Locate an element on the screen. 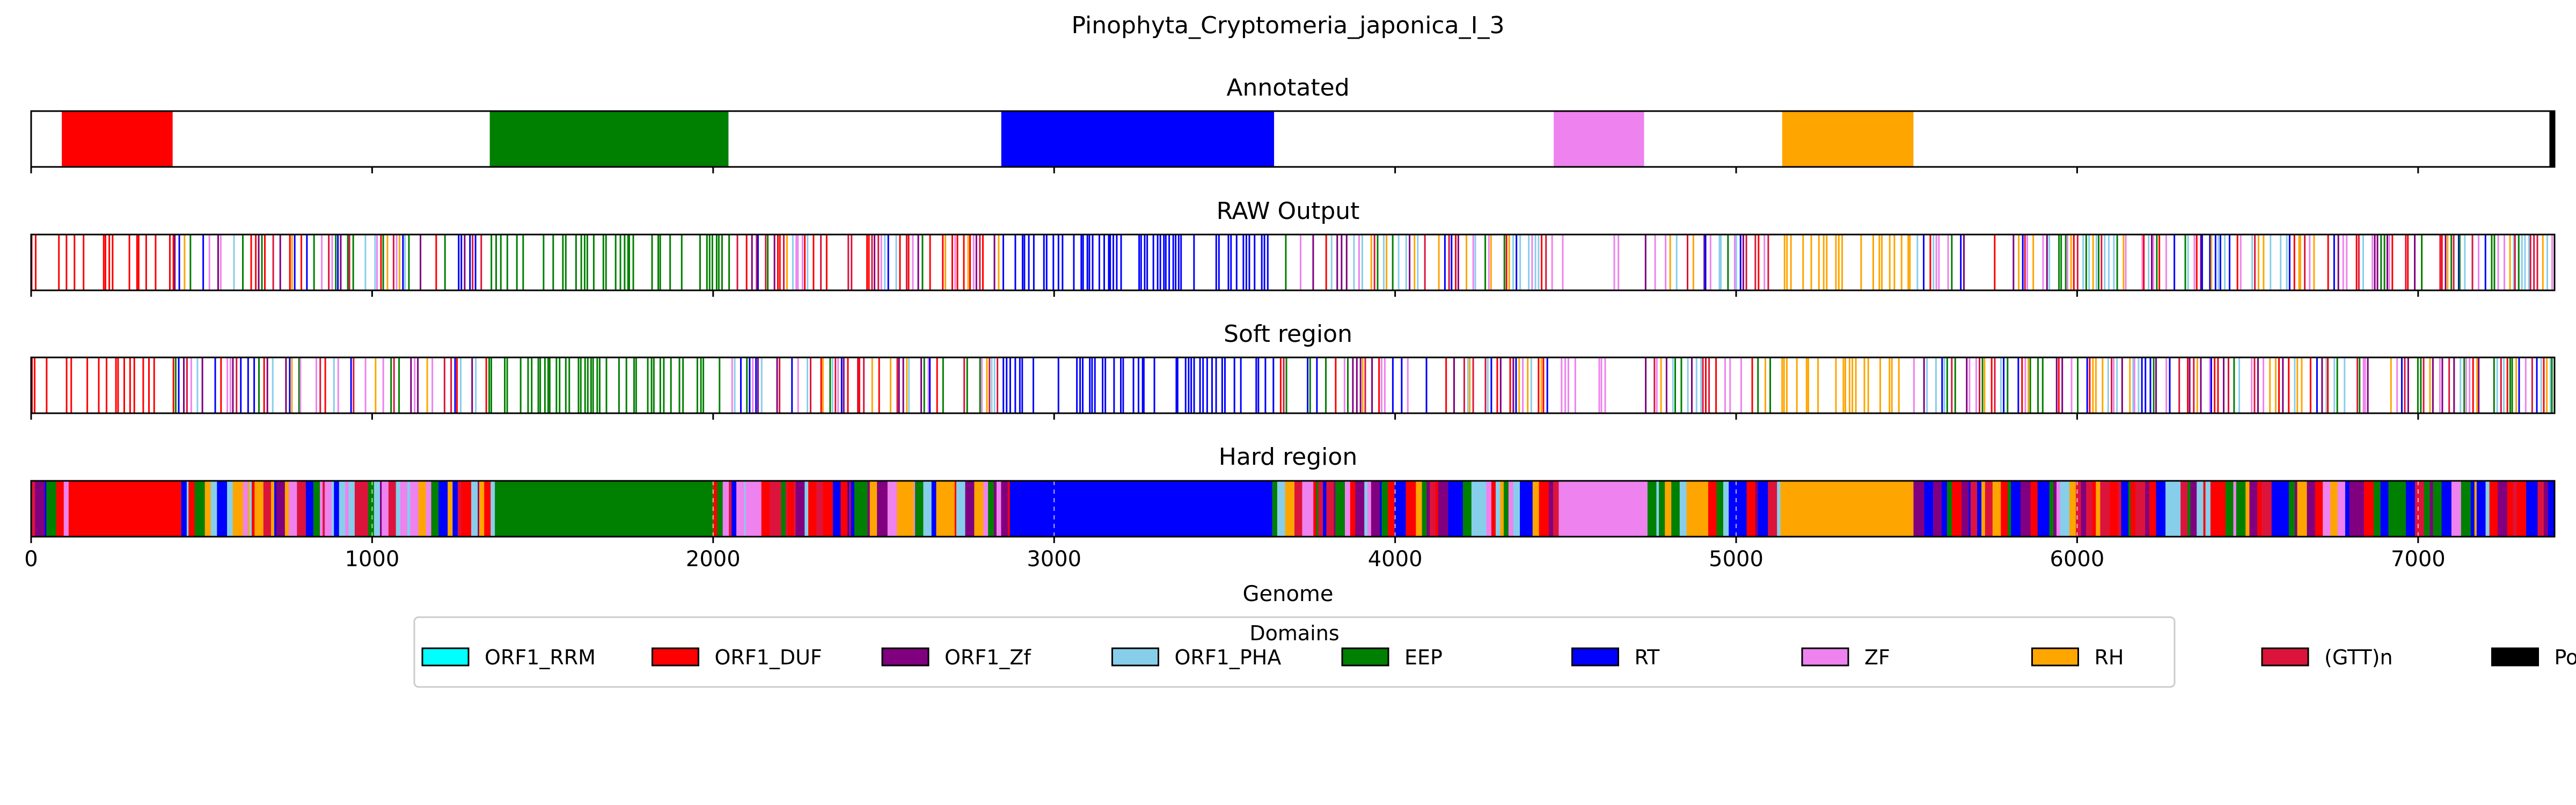 This screenshot has height=805, width=2576. legend-label: RT is located at coordinates (1647, 657).